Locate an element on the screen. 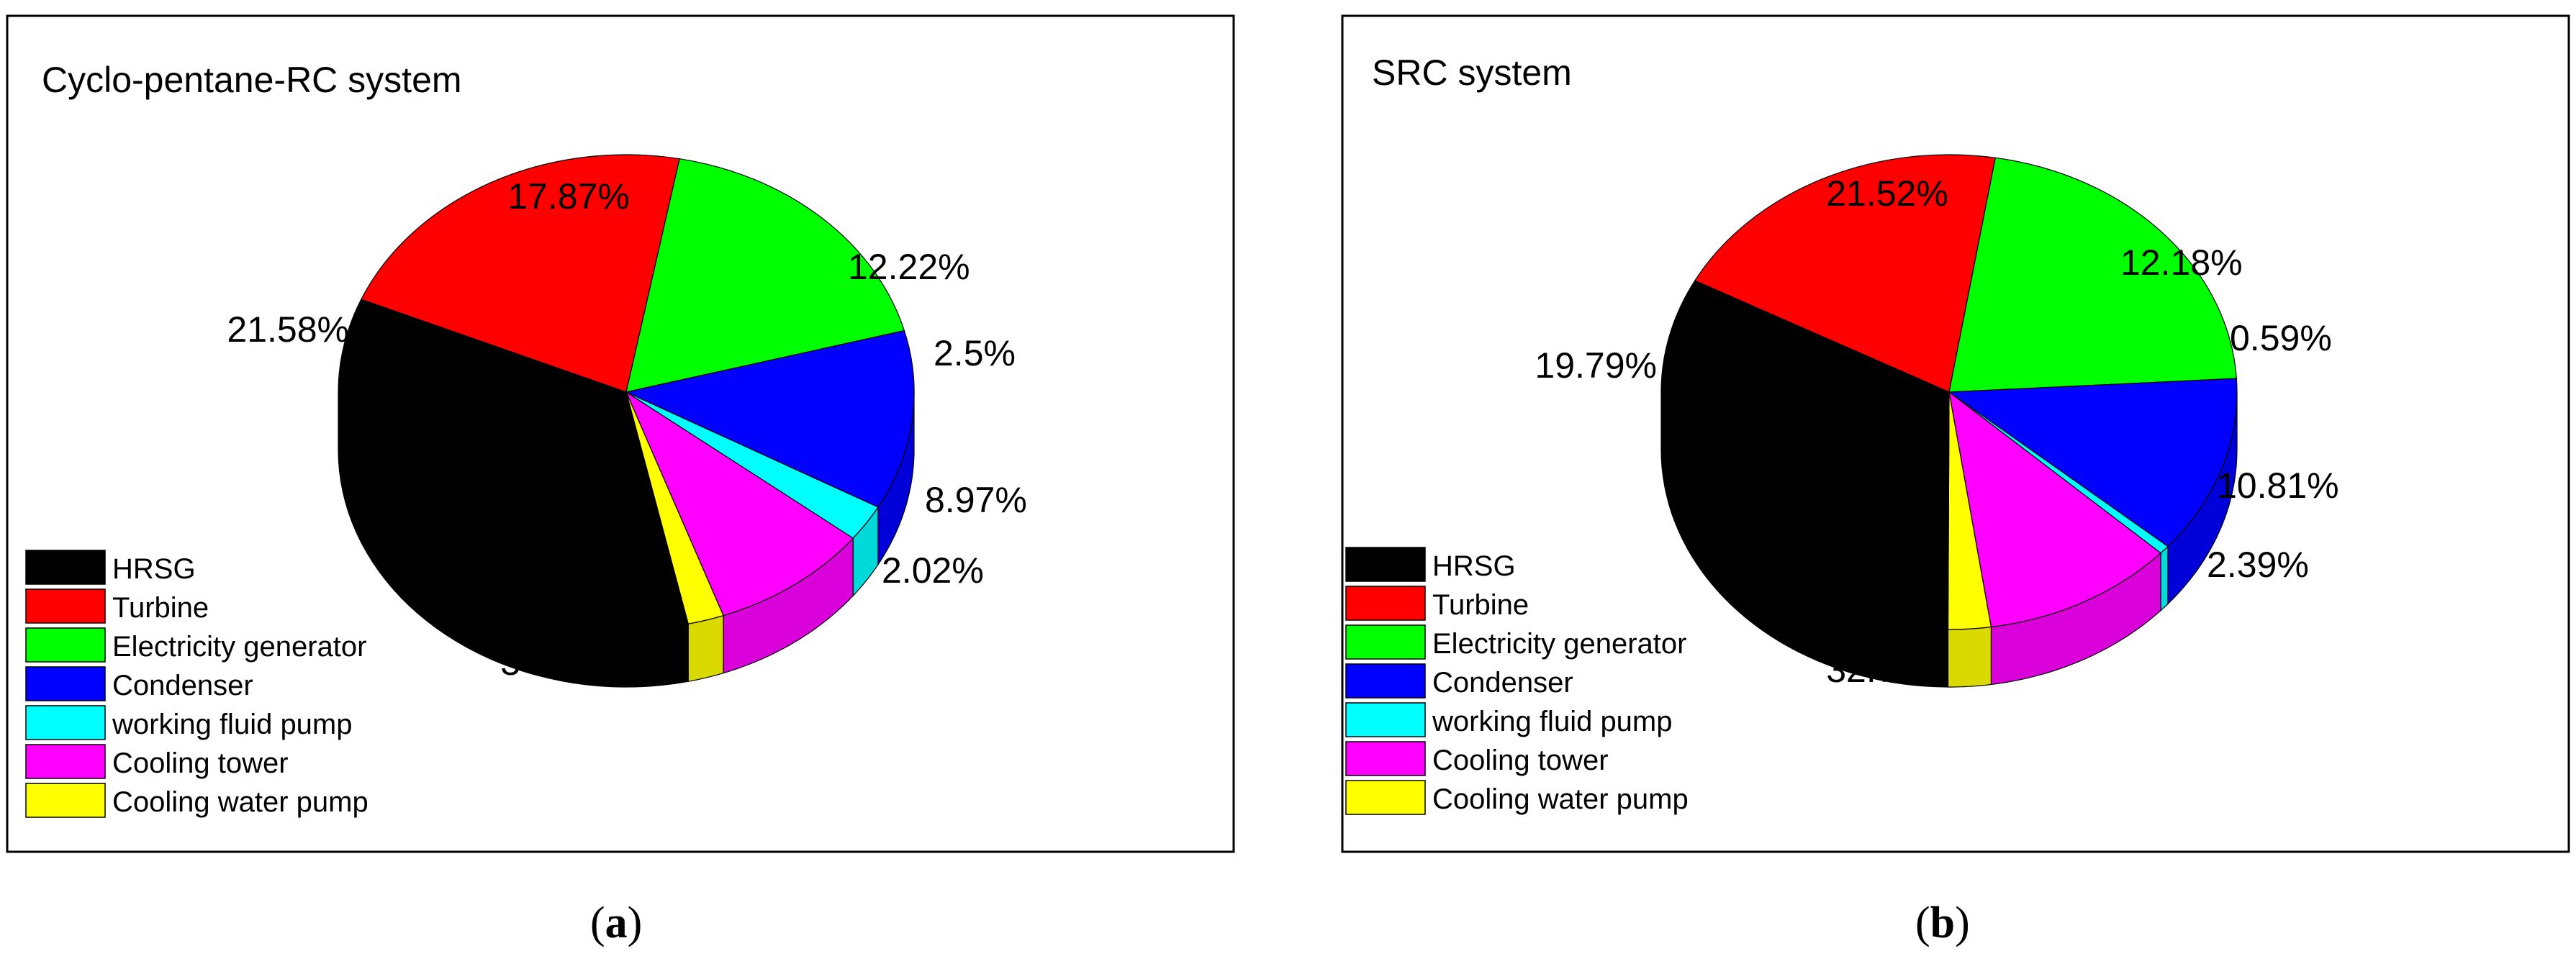  data-label-condenser: 12.22% is located at coordinates (909, 267).